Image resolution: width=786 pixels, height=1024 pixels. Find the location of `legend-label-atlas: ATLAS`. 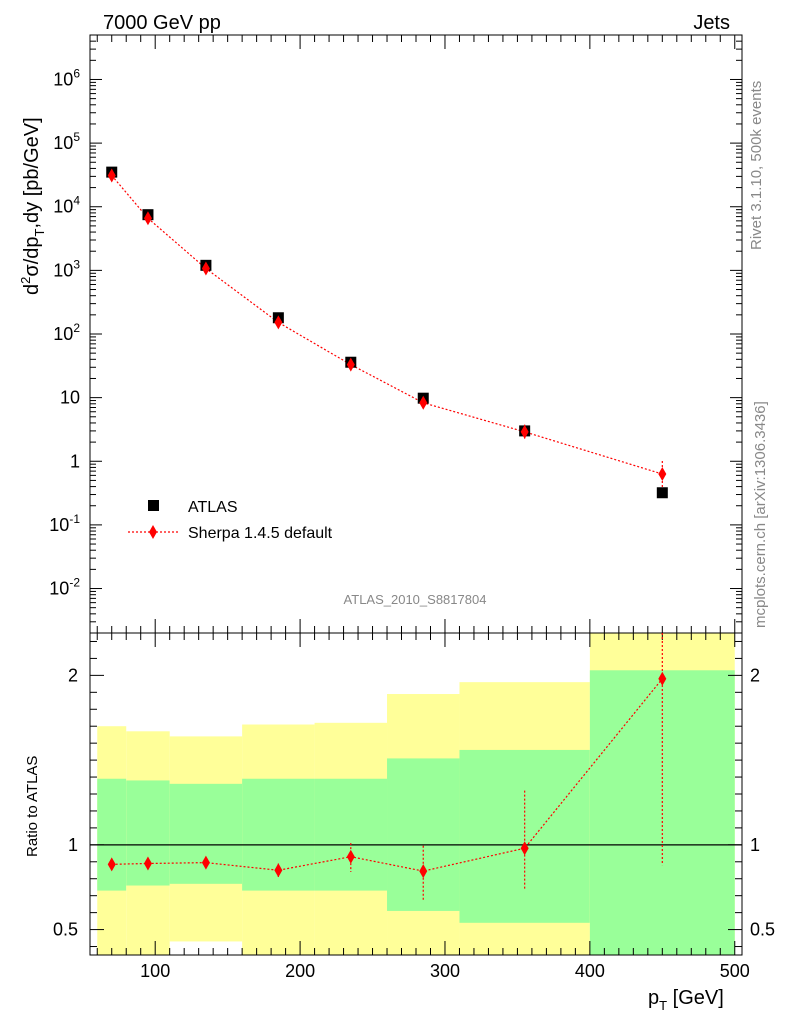

legend-label-atlas: ATLAS is located at coordinates (213, 507).